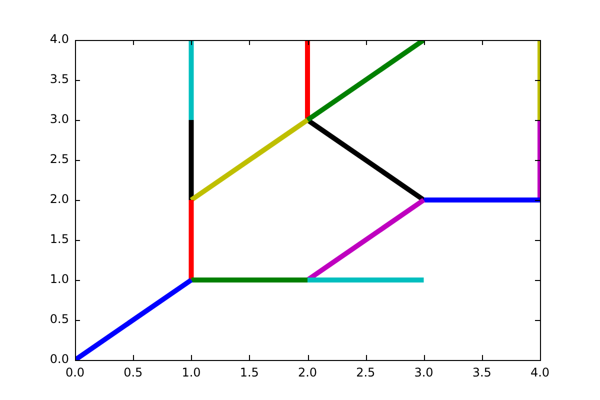 The width and height of the screenshot is (600, 400). I want to click on x-tick-label: 2.5, so click(366, 372).